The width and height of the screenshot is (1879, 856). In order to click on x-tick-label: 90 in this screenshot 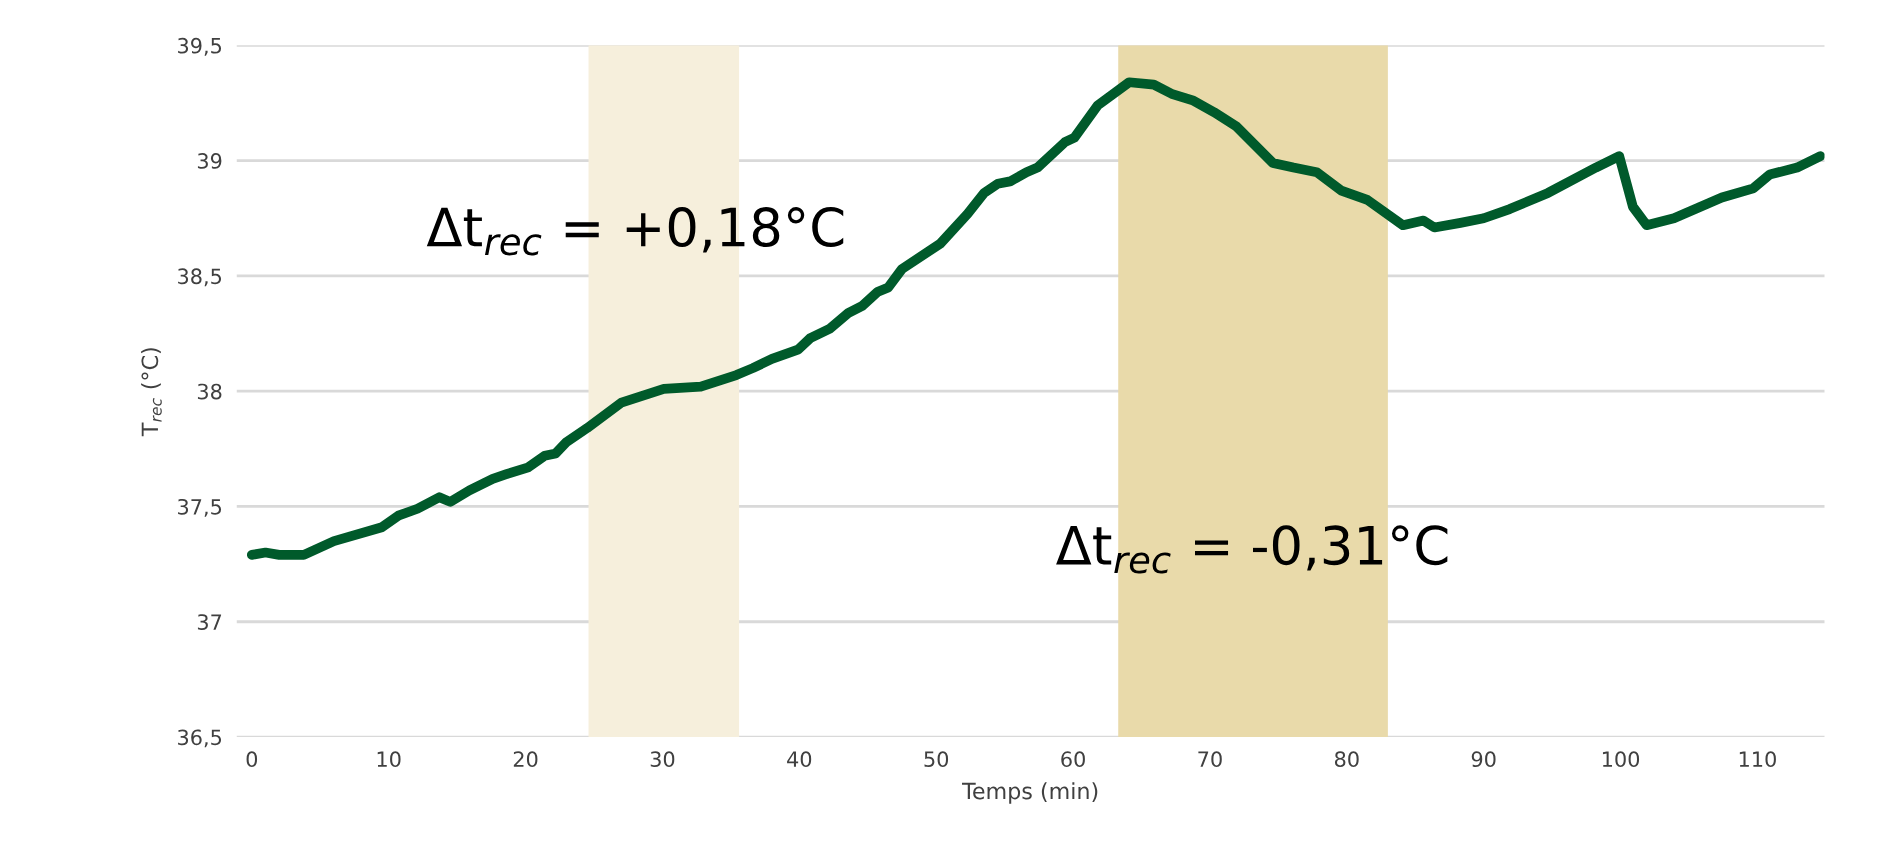, I will do `click(1483, 759)`.